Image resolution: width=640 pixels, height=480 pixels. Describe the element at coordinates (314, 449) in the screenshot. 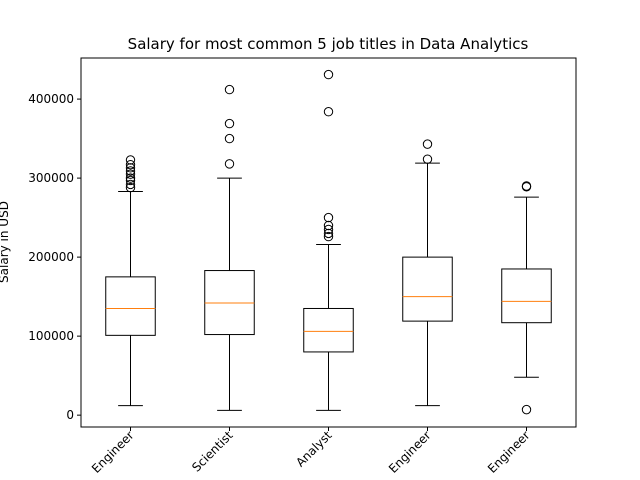

I see `x-tick-label: Analyst` at that location.